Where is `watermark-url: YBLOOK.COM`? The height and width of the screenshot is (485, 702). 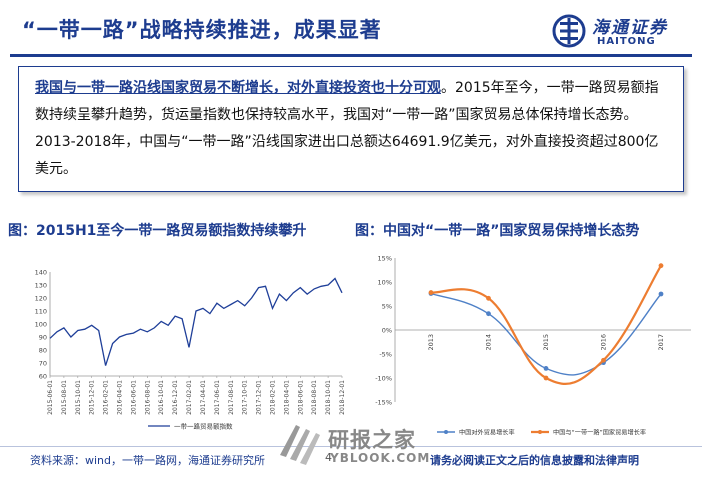
watermark-url: YBLOOK.COM is located at coordinates (380, 458).